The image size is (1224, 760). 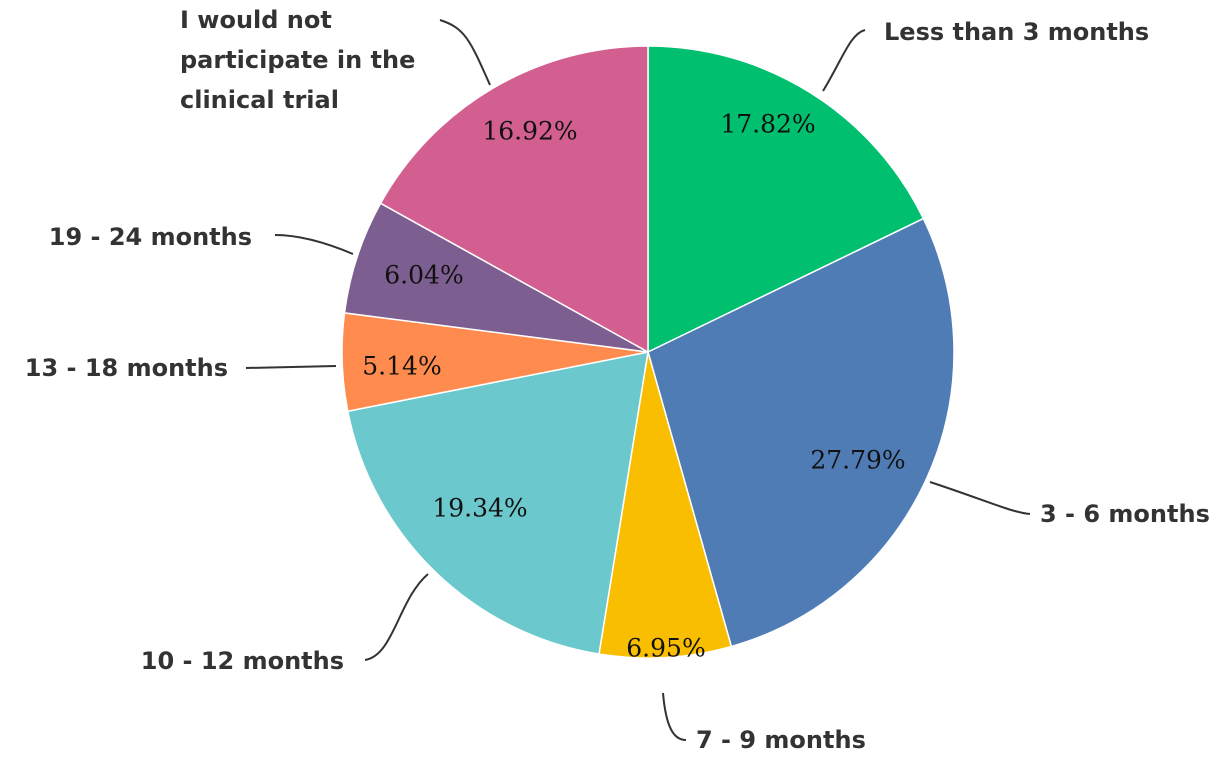 I want to click on category-label-10-12-months: 10 - 12 months, so click(x=242, y=661).